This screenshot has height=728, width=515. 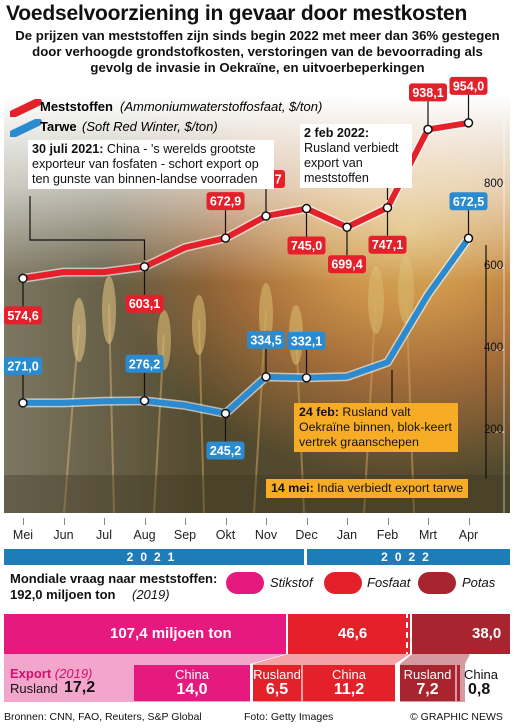 I want to click on x-tick-label: Nov, so click(x=266, y=535).